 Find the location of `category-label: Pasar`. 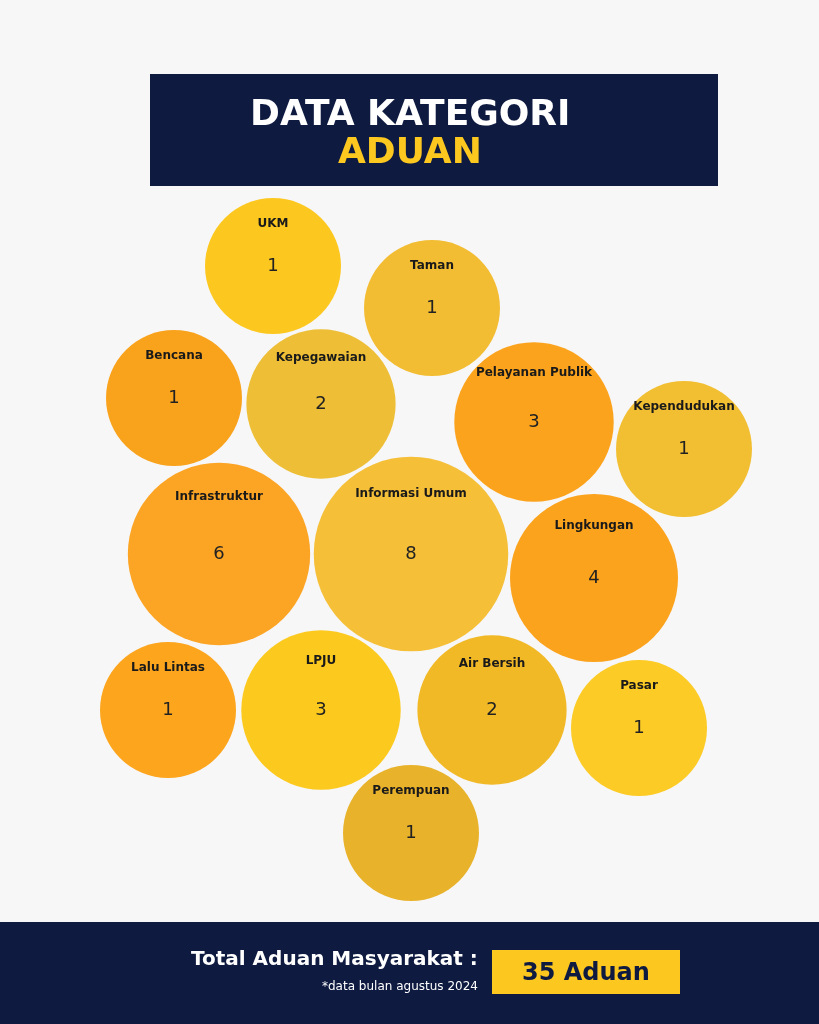

category-label: Pasar is located at coordinates (639, 684).